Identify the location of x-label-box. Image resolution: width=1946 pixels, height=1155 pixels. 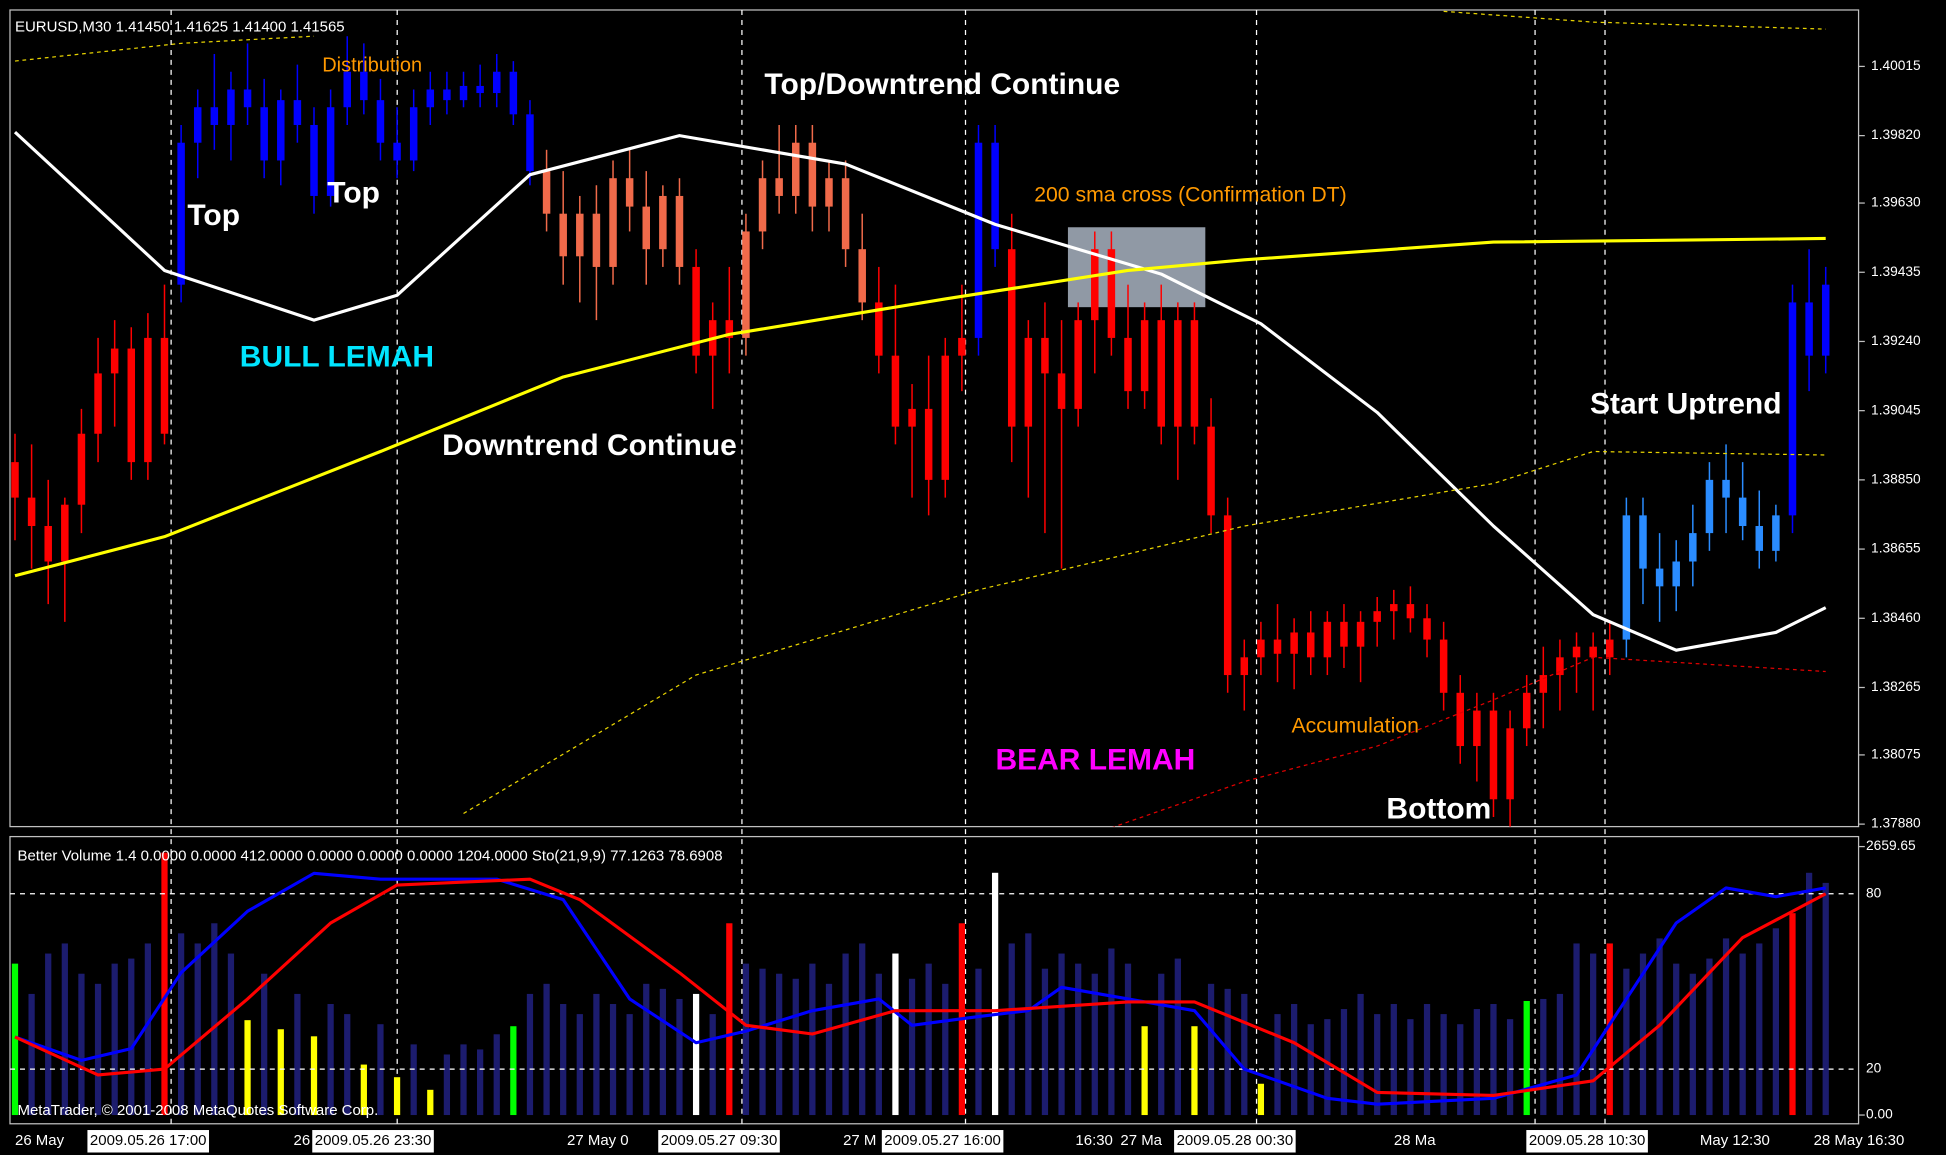
(373, 1141).